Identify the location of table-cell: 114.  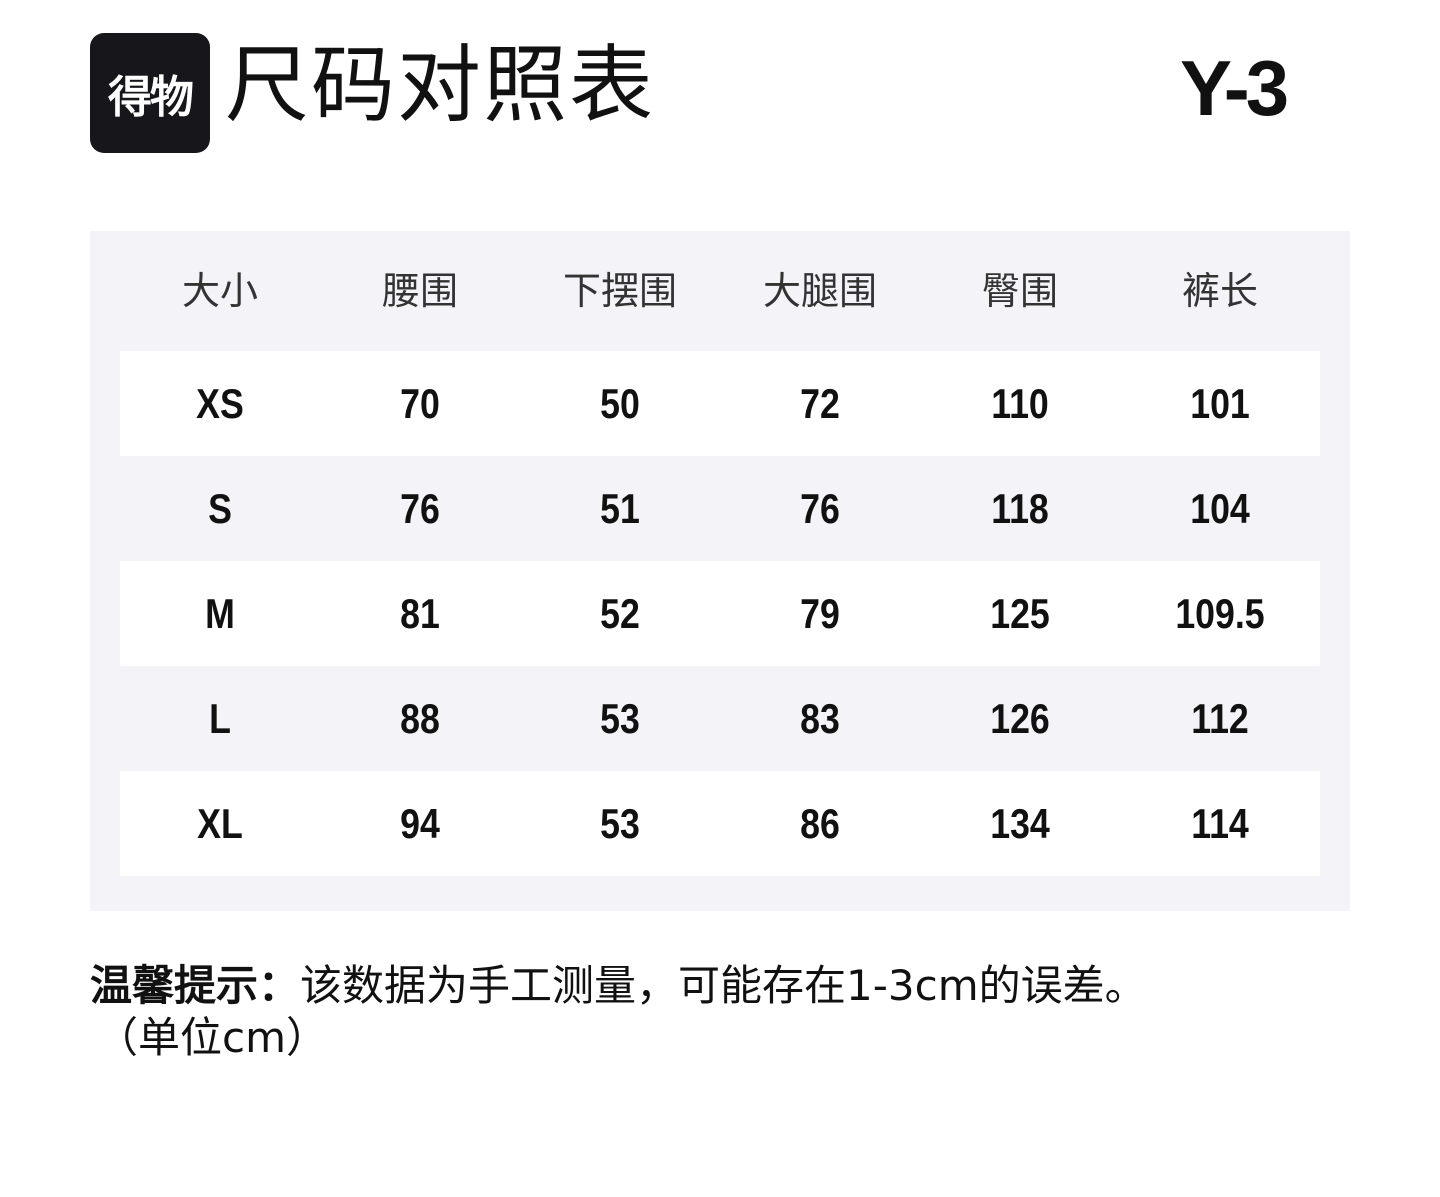
(1220, 823).